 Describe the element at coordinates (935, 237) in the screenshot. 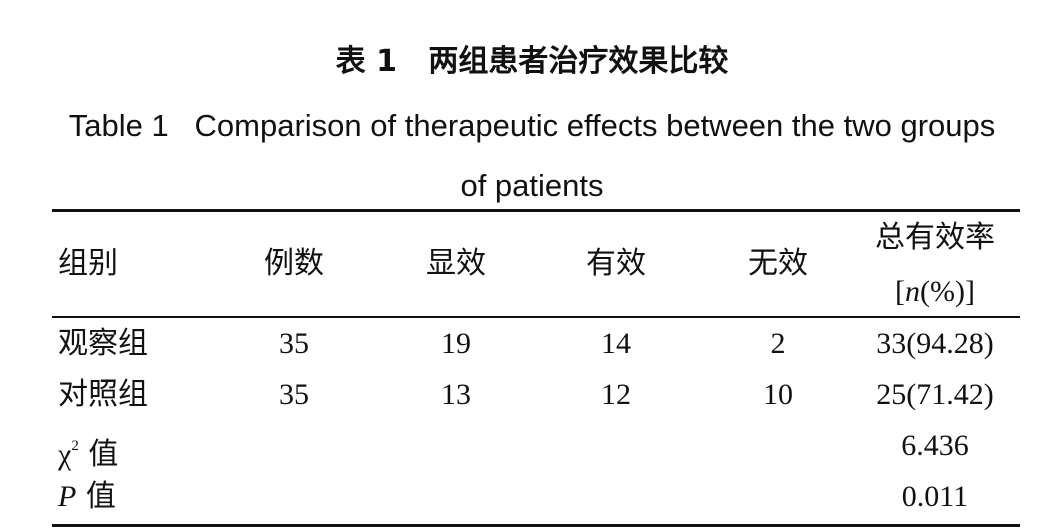

I see `header-total-effective-rate: 总有效率` at that location.